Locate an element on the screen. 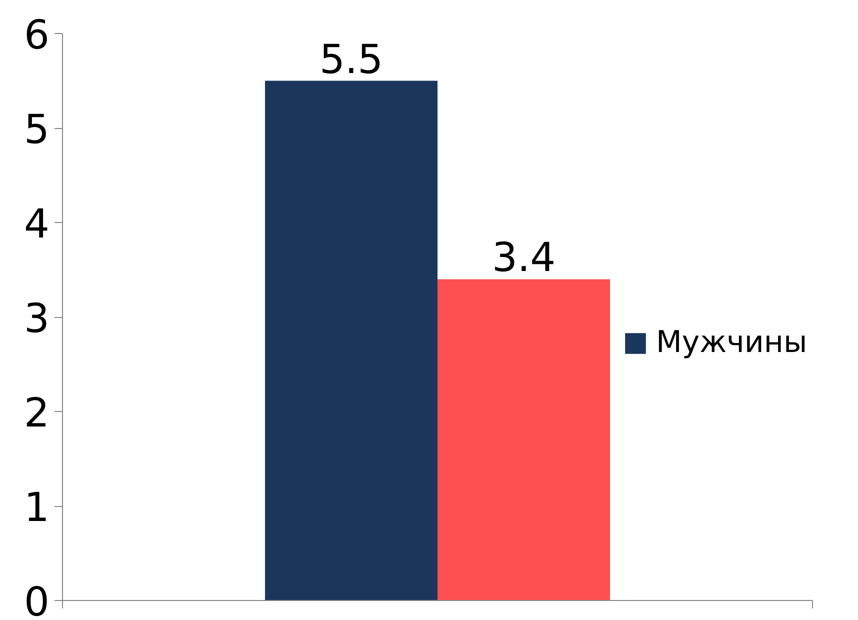 This screenshot has height=620, width=858. y-tick-label: 5 is located at coordinates (37, 130).